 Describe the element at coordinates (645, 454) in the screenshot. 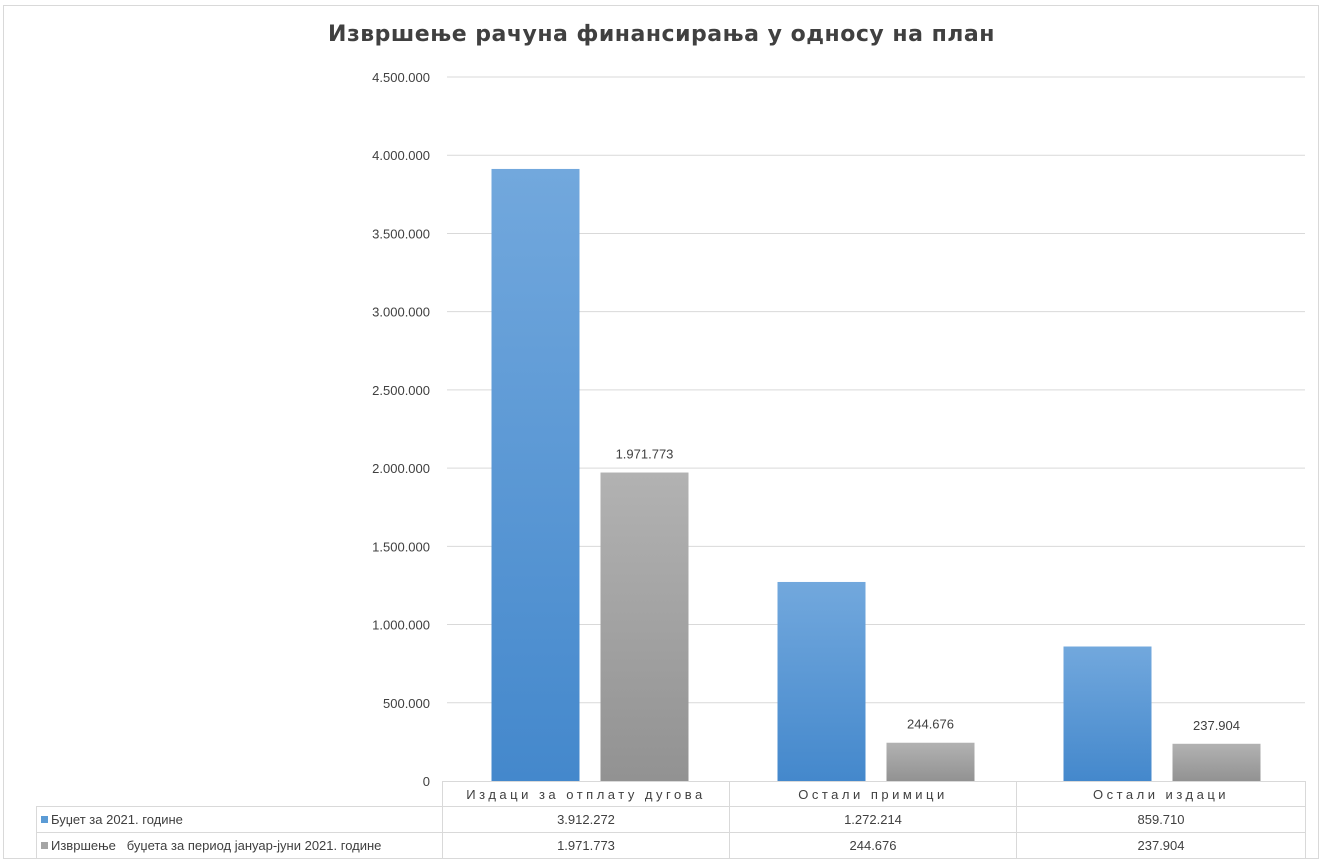

I see `bar-data-label: 1.971.773` at that location.